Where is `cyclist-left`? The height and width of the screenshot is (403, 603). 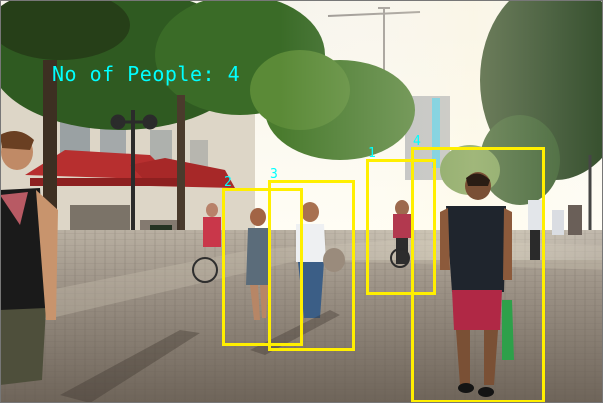 cyclist-left is located at coordinates (206, 243).